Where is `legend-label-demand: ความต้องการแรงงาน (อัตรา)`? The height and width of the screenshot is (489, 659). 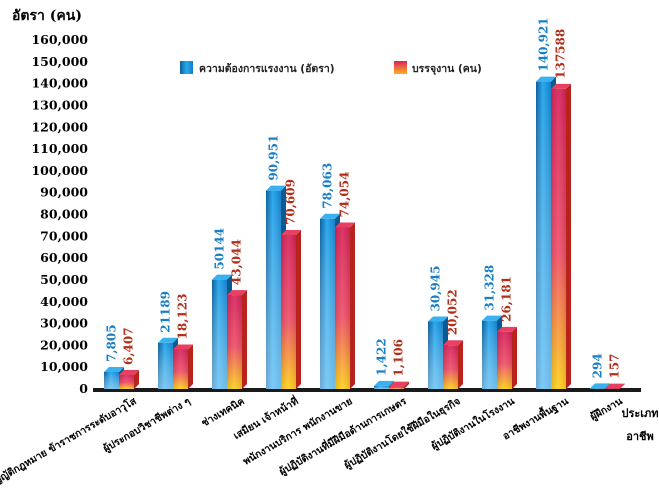
legend-label-demand: ความต้องการแรงงาน (อัตรา) is located at coordinates (267, 68).